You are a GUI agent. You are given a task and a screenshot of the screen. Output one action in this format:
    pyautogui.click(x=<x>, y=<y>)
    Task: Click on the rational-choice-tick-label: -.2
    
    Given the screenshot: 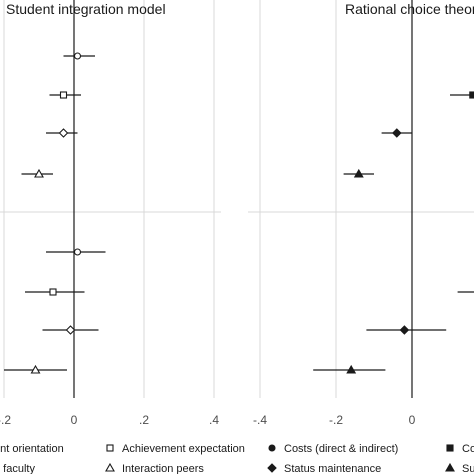 What is the action you would take?
    pyautogui.click(x=336, y=420)
    